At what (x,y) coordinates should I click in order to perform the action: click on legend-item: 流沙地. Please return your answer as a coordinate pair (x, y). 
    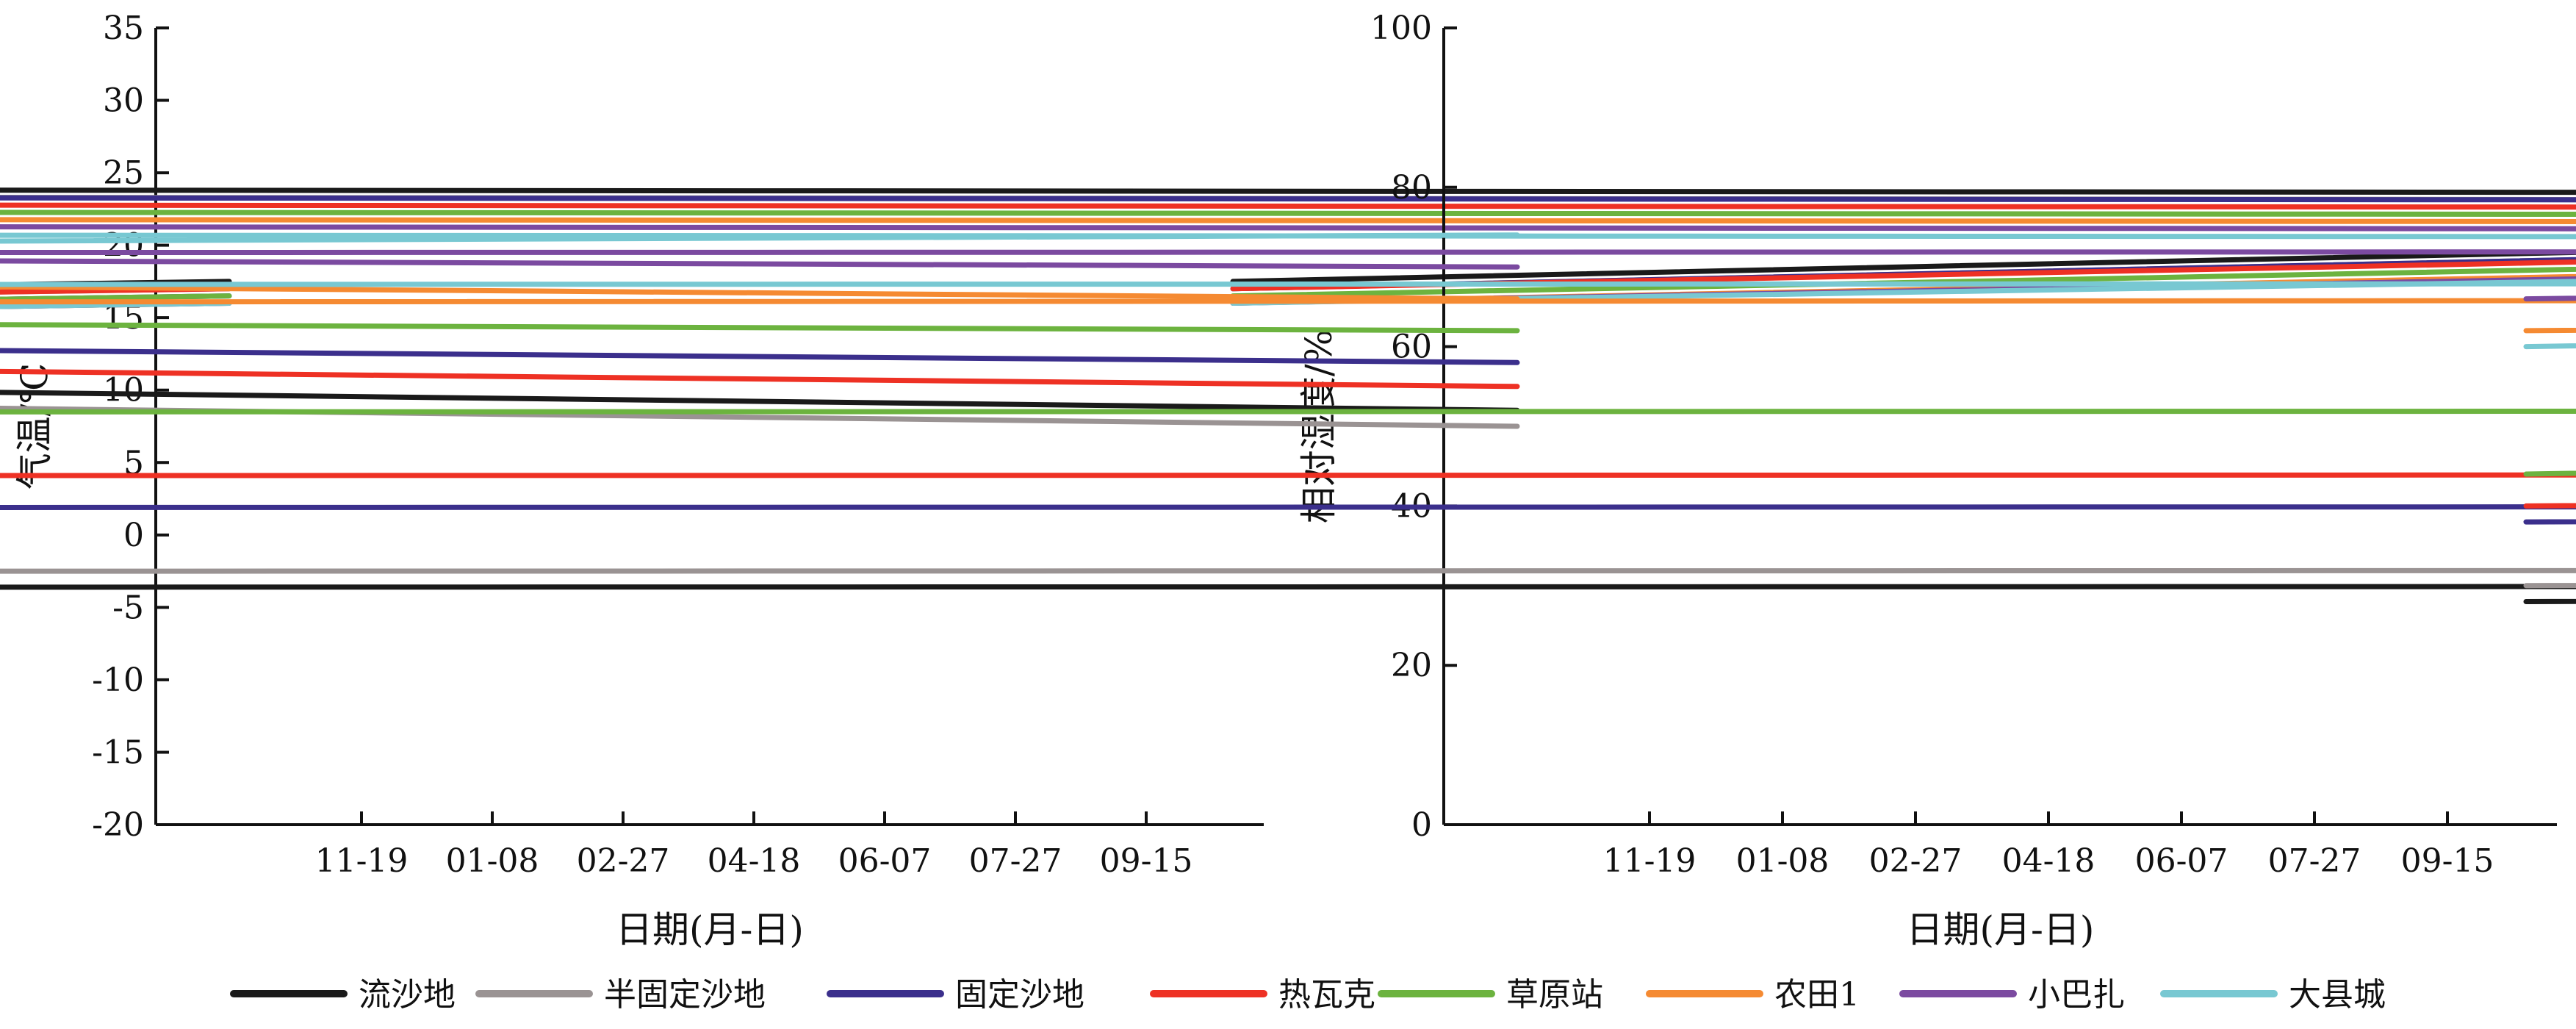
    Looking at the image, I should click on (343, 995).